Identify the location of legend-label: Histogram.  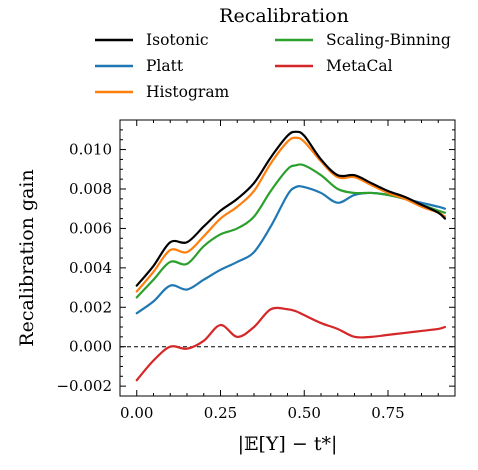
(188, 92).